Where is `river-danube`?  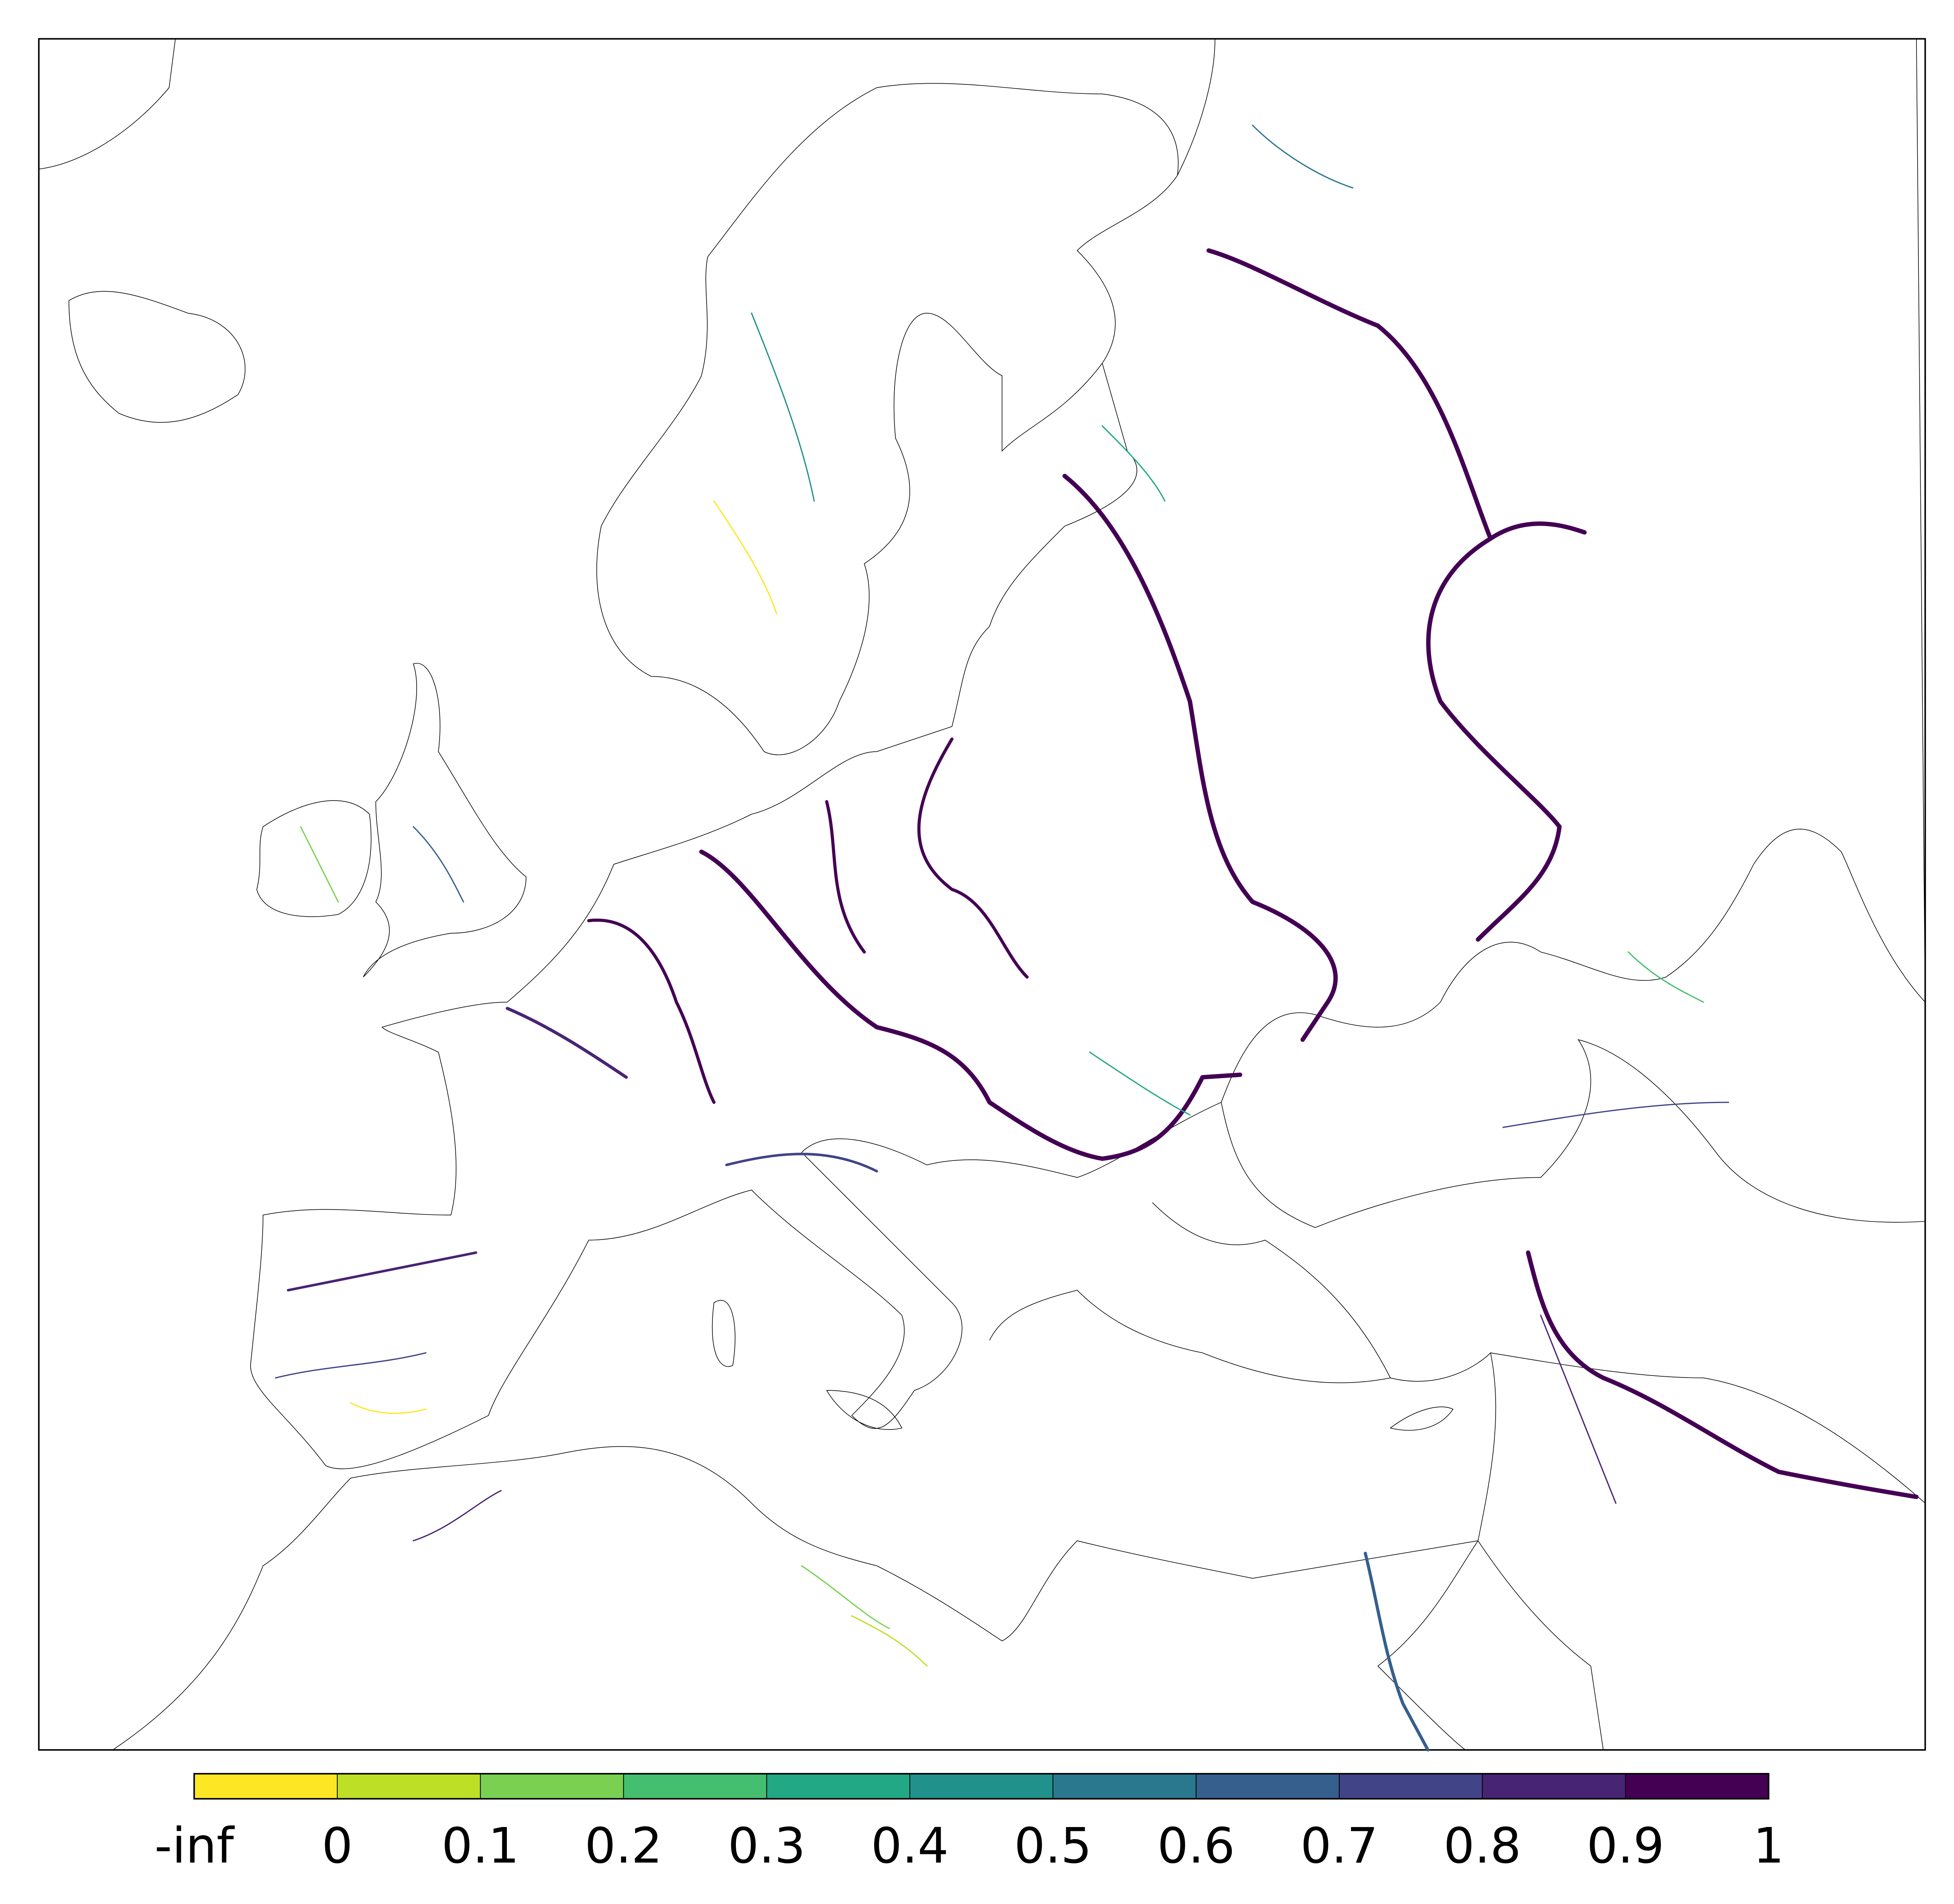
river-danube is located at coordinates (970, 1005).